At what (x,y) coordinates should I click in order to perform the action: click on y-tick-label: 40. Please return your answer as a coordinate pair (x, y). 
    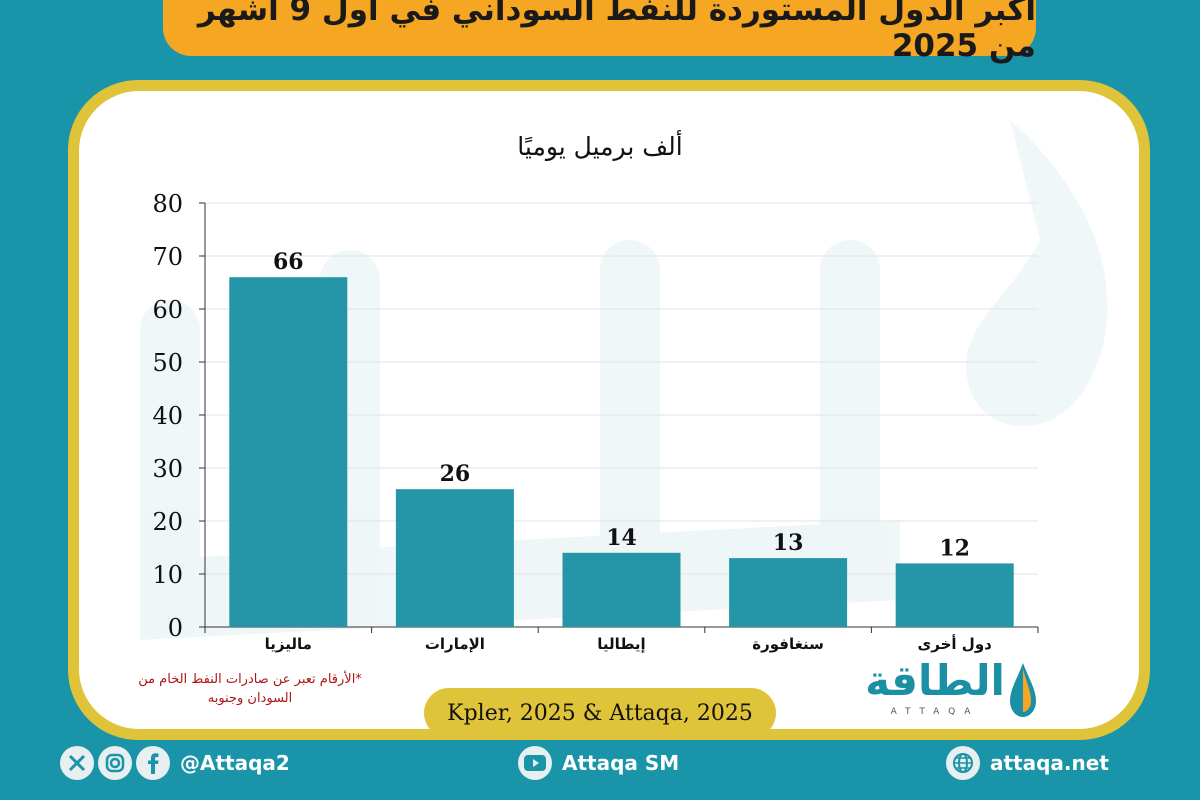
    Looking at the image, I should click on (167, 416).